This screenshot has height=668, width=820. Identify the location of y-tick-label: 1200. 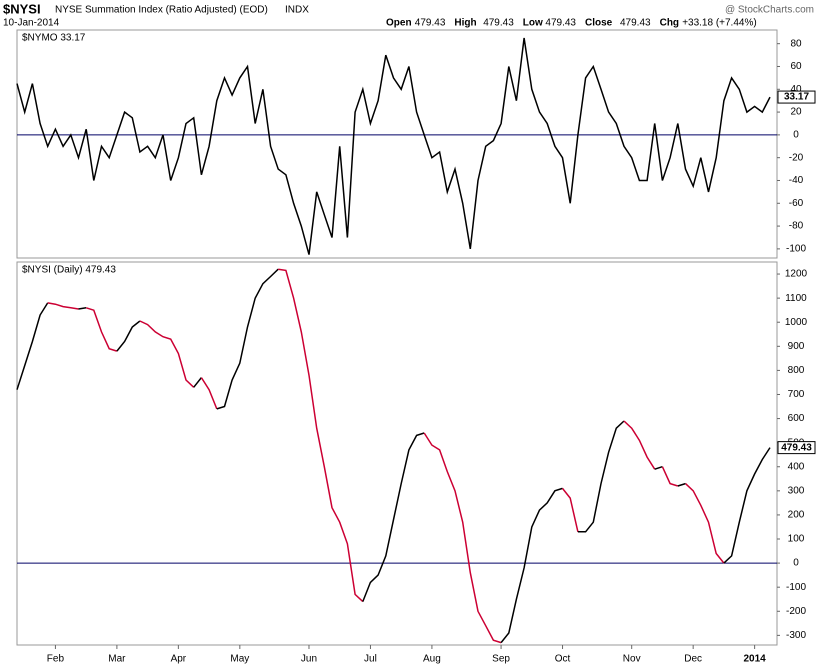
(796, 274).